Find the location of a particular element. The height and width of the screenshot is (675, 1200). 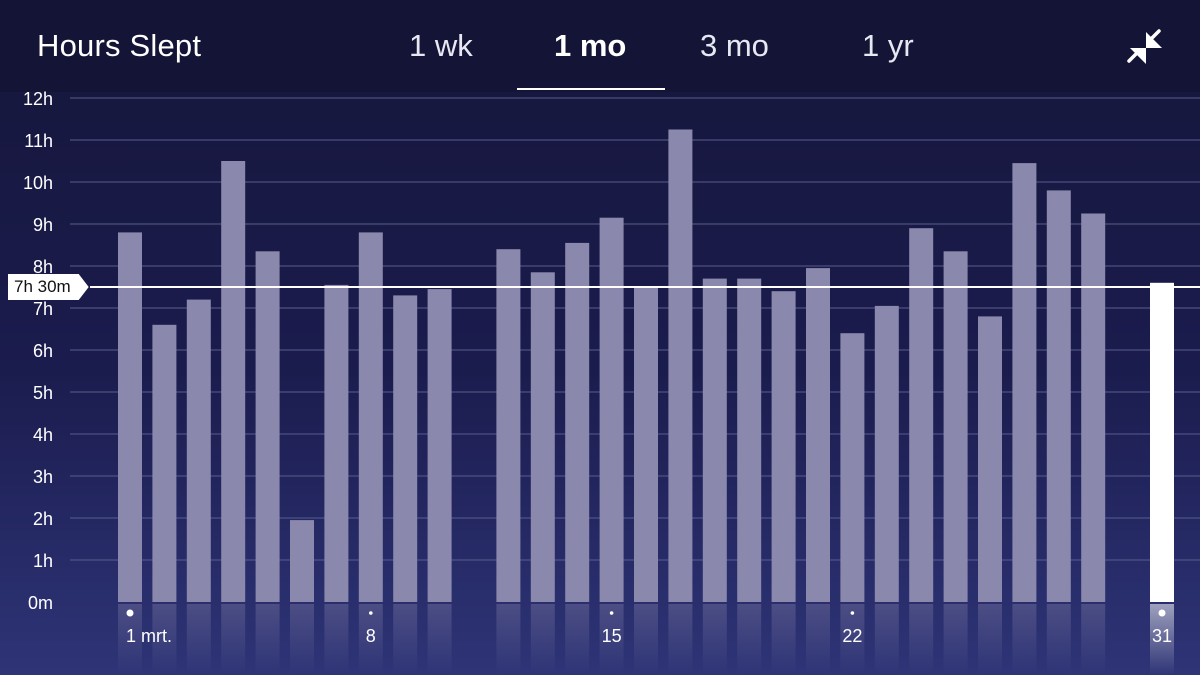

average-label: 7h 30m is located at coordinates (48, 287).